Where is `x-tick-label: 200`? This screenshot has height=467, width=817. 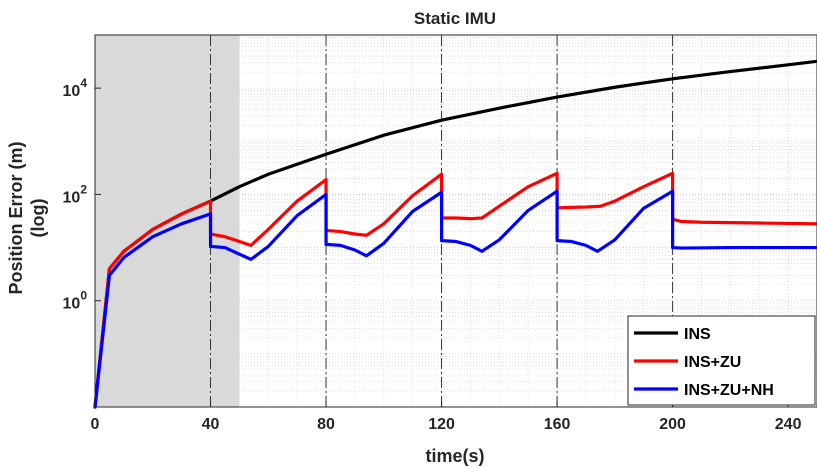
x-tick-label: 200 is located at coordinates (672, 424).